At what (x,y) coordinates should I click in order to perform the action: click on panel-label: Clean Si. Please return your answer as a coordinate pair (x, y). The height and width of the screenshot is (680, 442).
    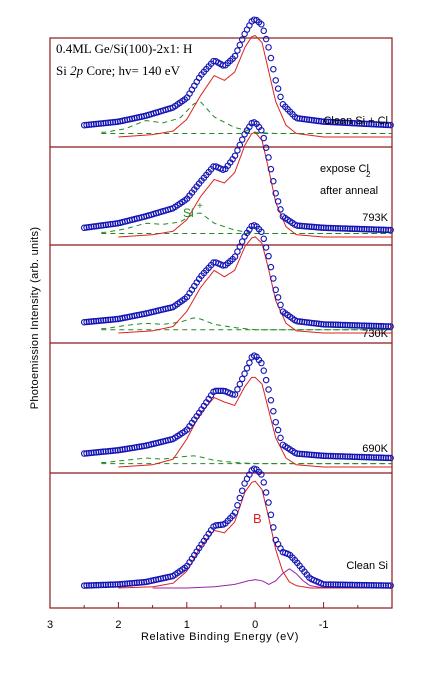
    Looking at the image, I should click on (367, 566).